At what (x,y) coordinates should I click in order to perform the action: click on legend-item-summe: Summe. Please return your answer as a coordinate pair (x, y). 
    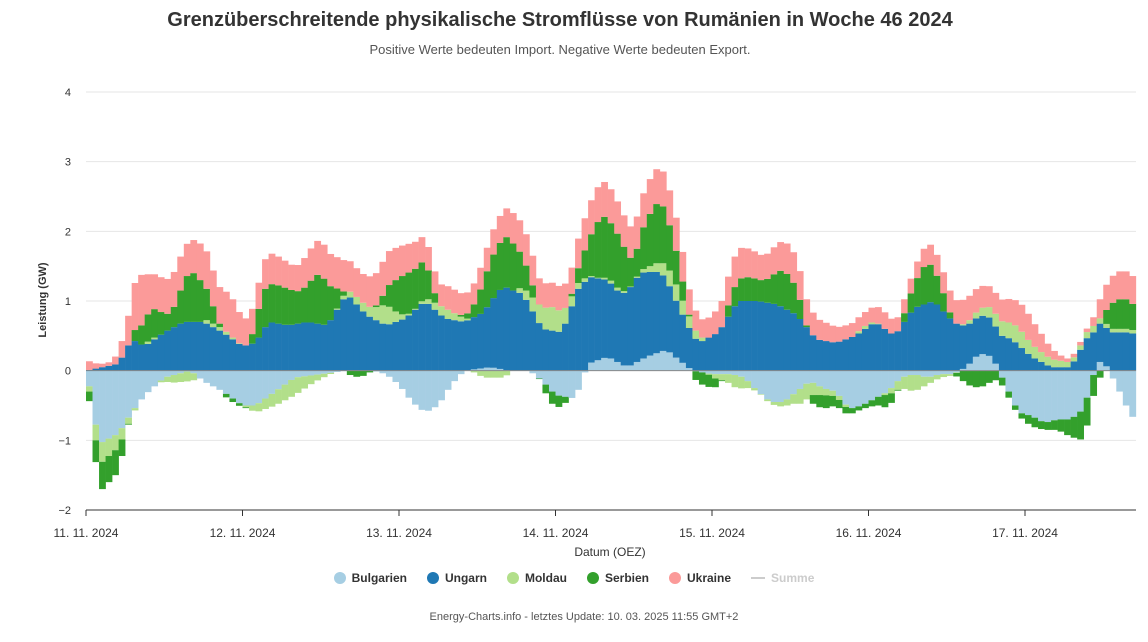
    Looking at the image, I should click on (782, 578).